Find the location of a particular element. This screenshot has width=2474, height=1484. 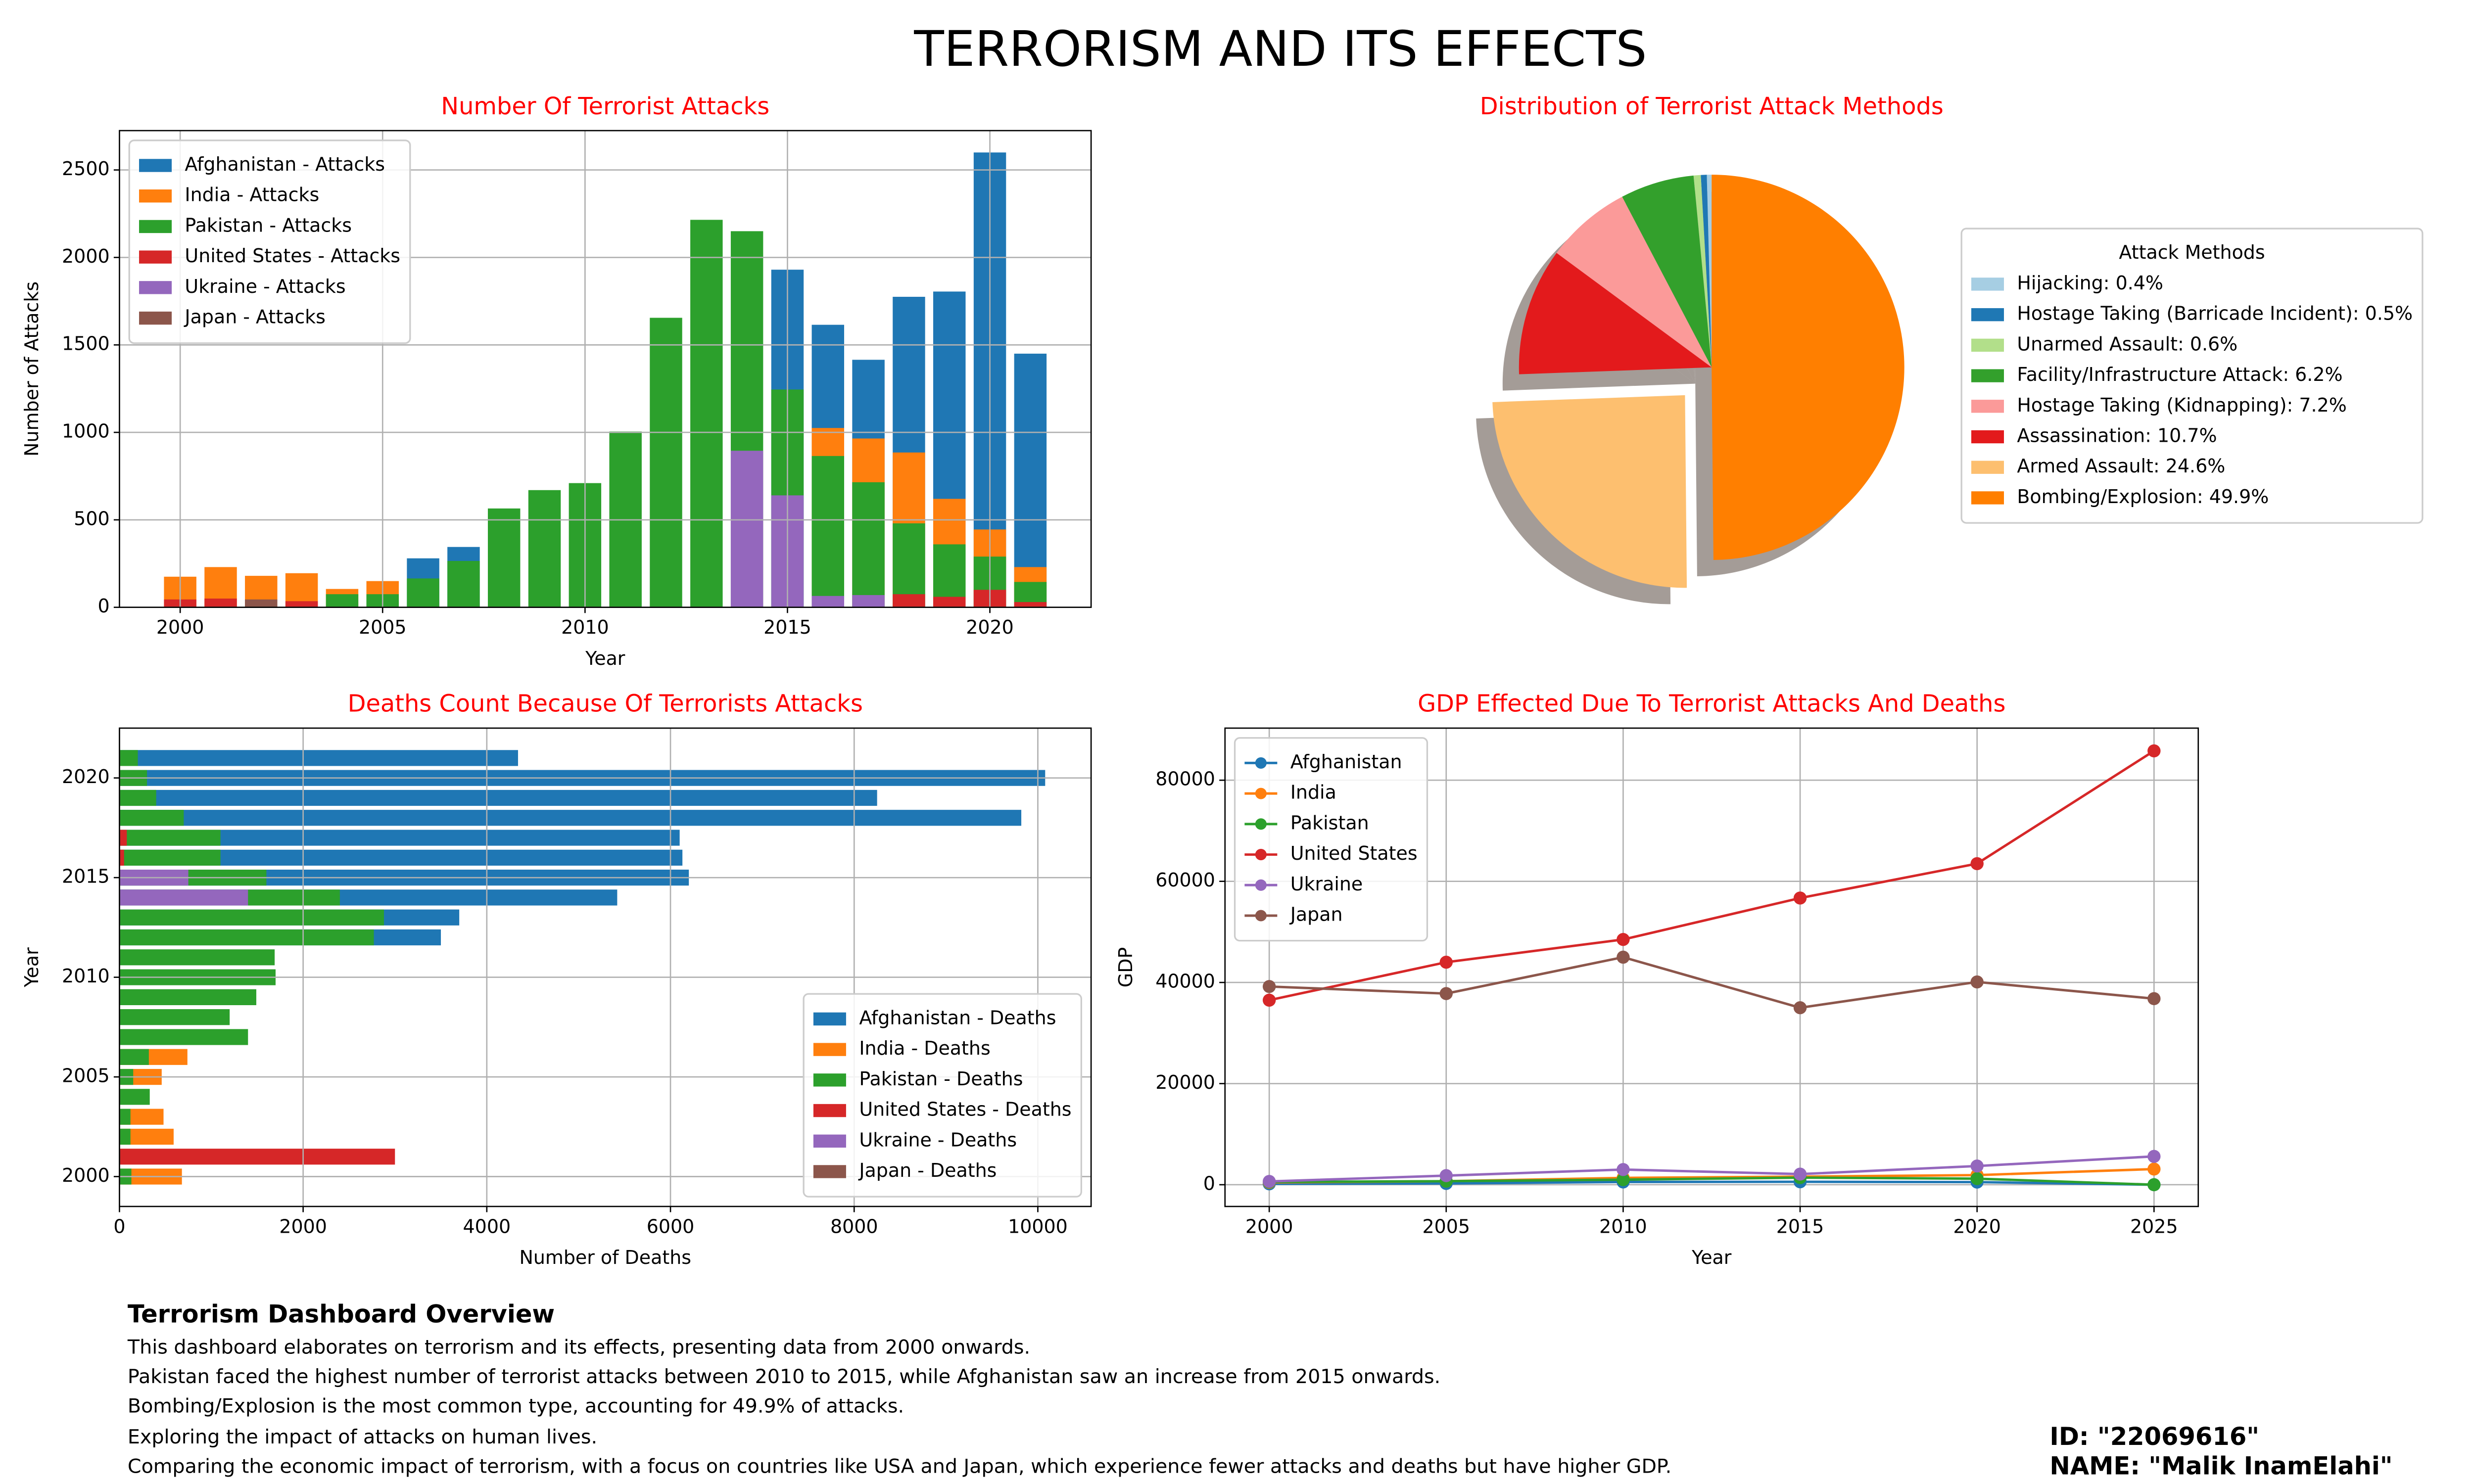

y-tick-label: 2000 is located at coordinates (86, 1175).